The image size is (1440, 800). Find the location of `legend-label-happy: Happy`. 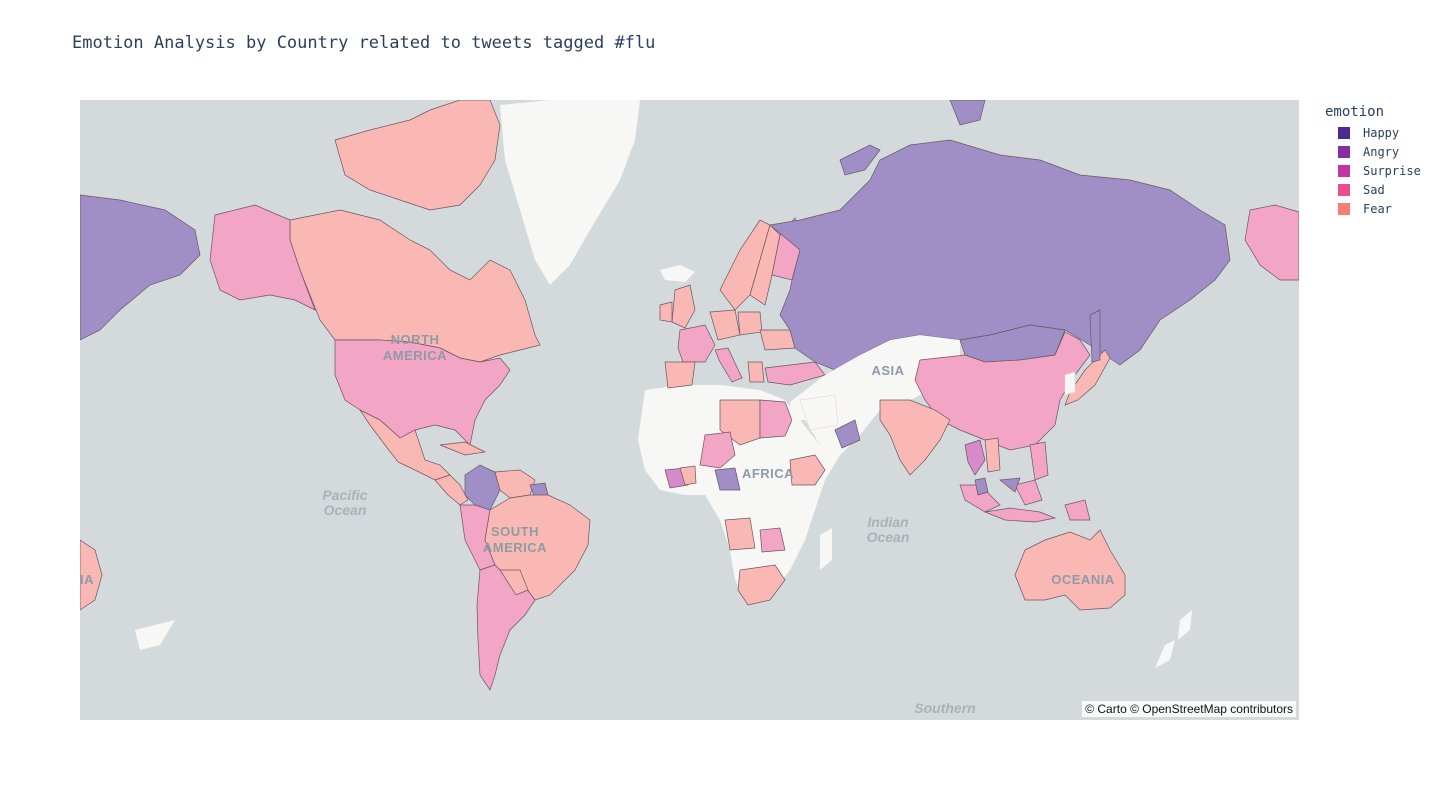

legend-label-happy: Happy is located at coordinates (1381, 132).